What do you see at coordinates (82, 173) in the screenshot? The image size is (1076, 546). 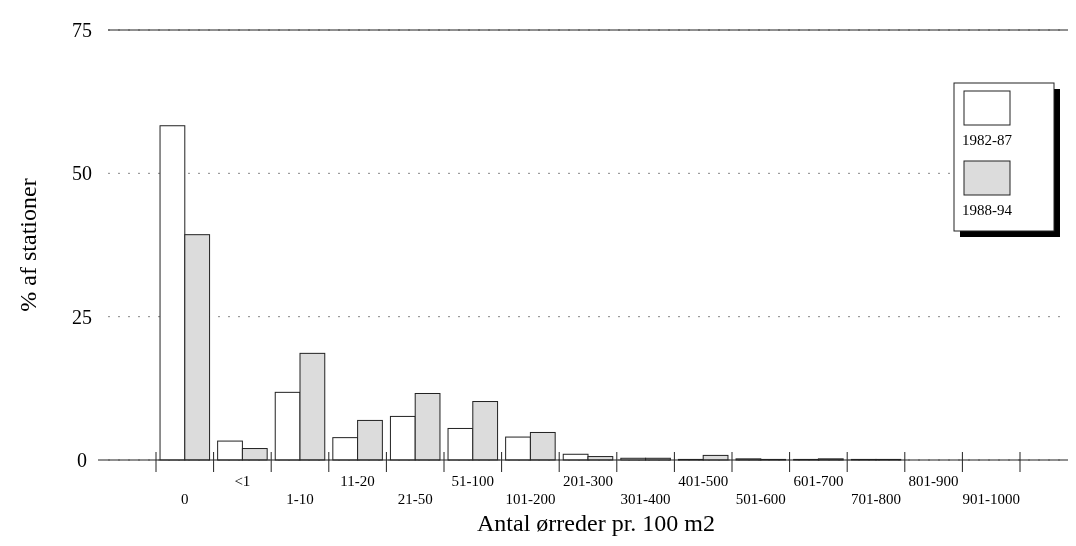 I see `y-tick-label: 50` at bounding box center [82, 173].